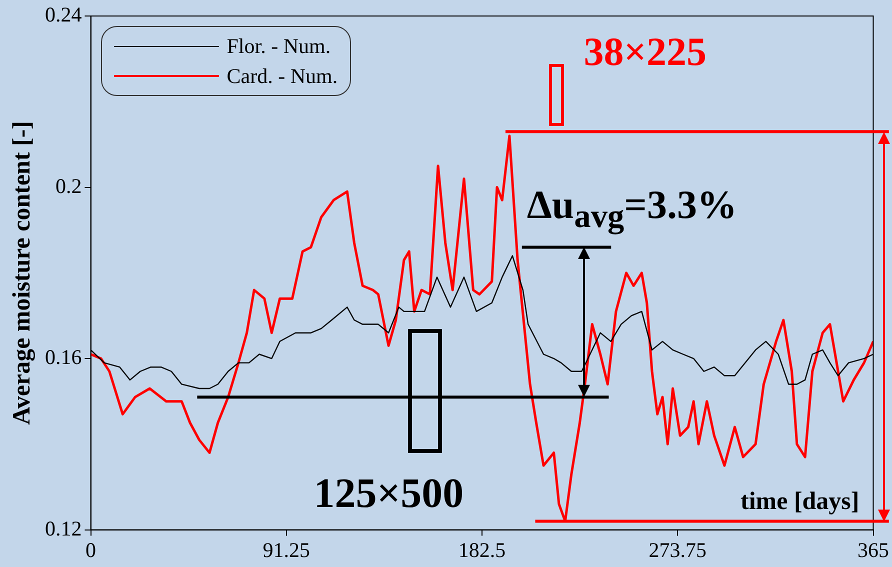 This screenshot has height=567, width=892. What do you see at coordinates (91, 550) in the screenshot?
I see `x-tick-label: 0` at bounding box center [91, 550].